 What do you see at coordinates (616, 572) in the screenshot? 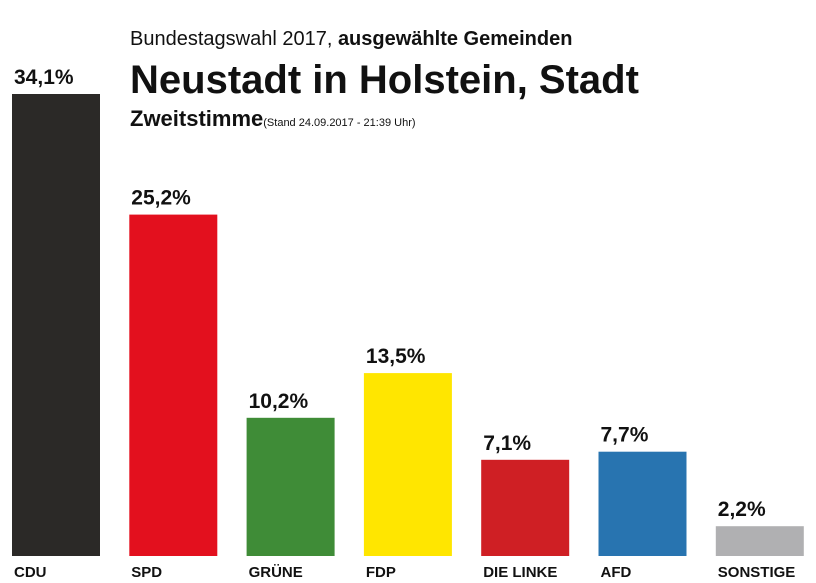
I see `category-label-afd: AFD` at bounding box center [616, 572].